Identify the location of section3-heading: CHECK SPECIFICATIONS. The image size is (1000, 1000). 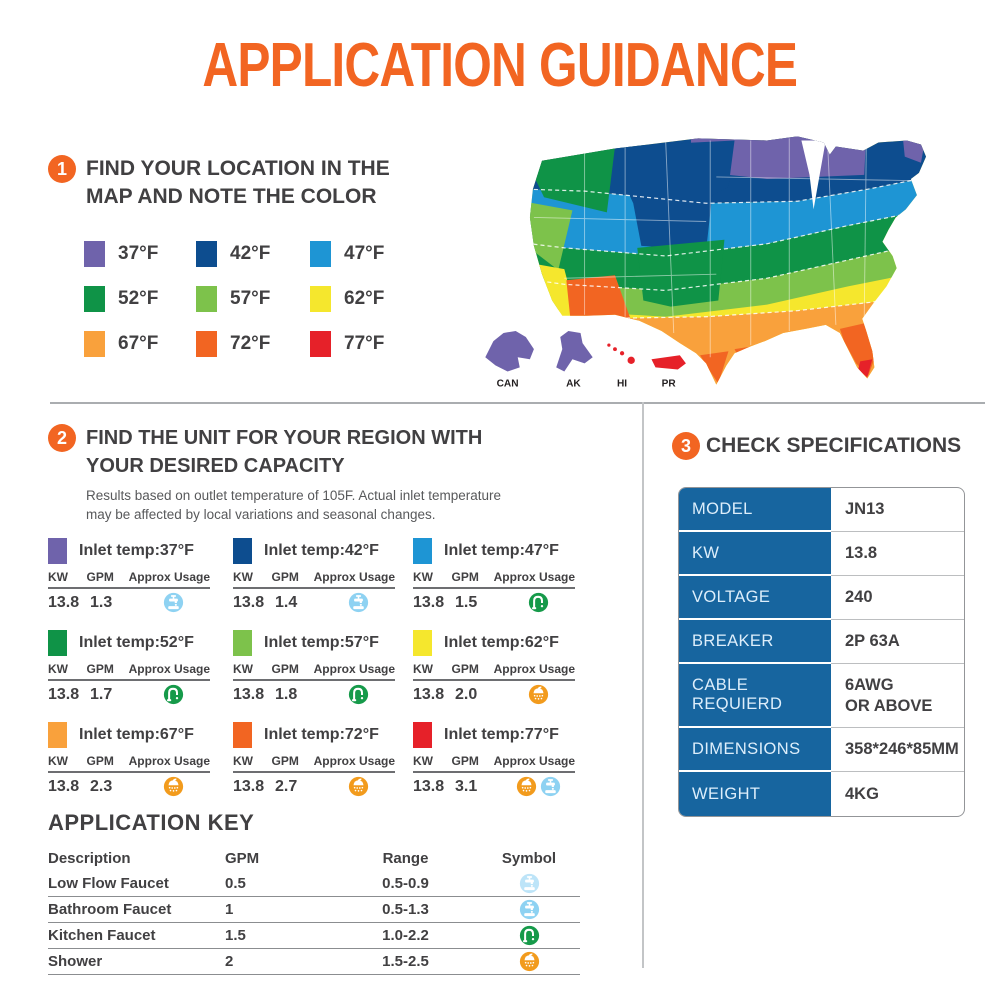
(834, 445).